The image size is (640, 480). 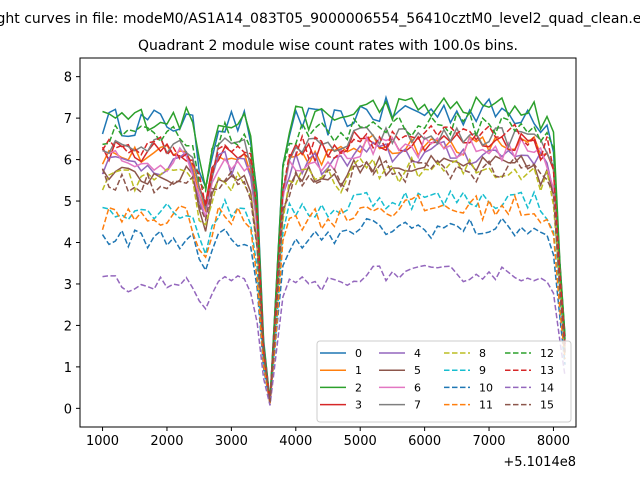 I want to click on legend-label-1: 1, so click(x=358, y=370).